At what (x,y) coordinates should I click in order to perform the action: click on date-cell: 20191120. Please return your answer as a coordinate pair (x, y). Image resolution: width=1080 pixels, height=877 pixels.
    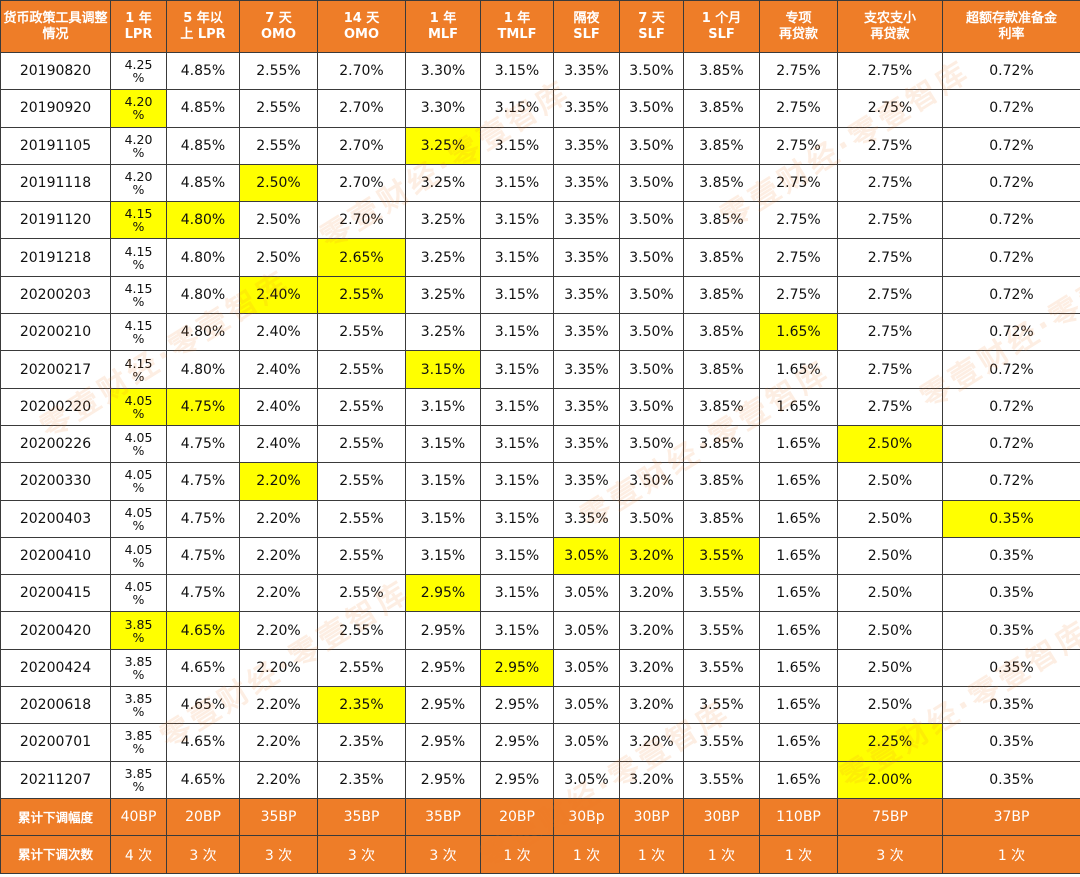
    Looking at the image, I should click on (56, 220).